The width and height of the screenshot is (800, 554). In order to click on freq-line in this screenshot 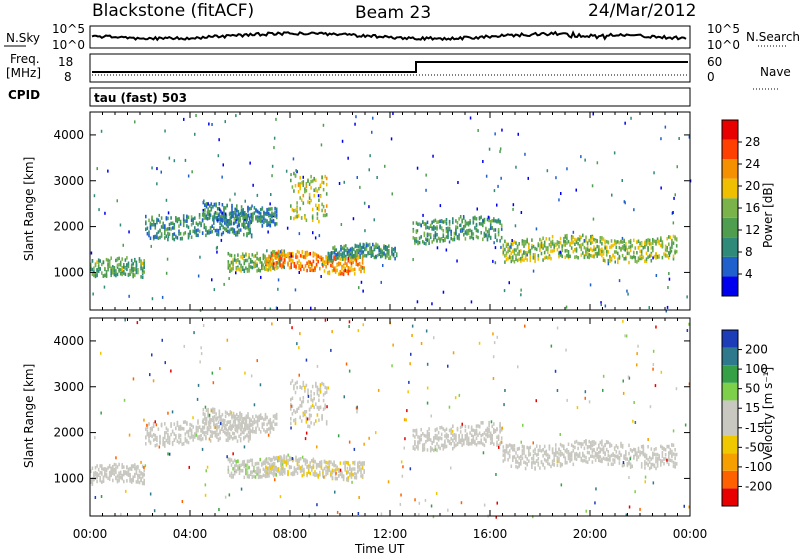, I will do `click(390, 67)`.